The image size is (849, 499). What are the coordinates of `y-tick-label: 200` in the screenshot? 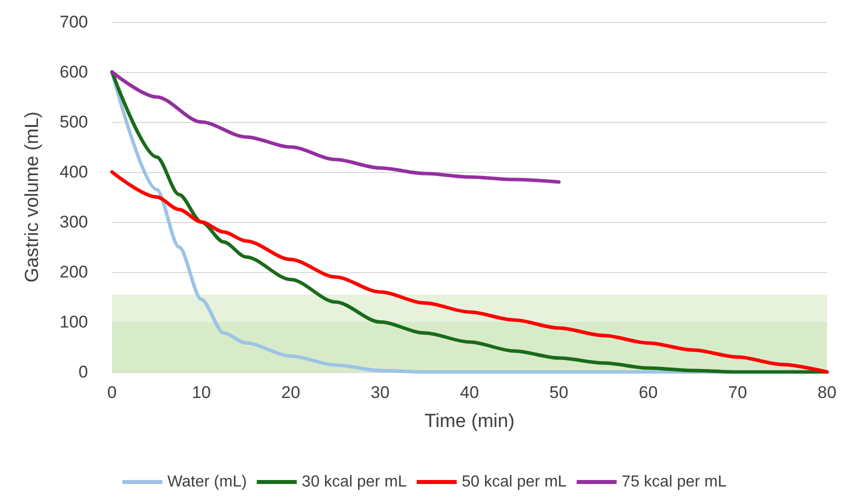 It's located at (74, 272).